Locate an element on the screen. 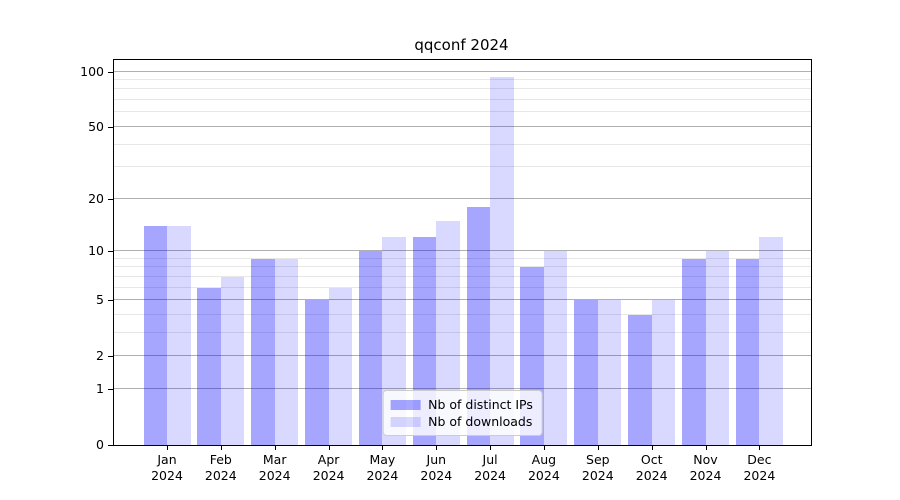 The height and width of the screenshot is (500, 900). legend-item-nb-of-downloads: Nb of downloads is located at coordinates (461, 421).